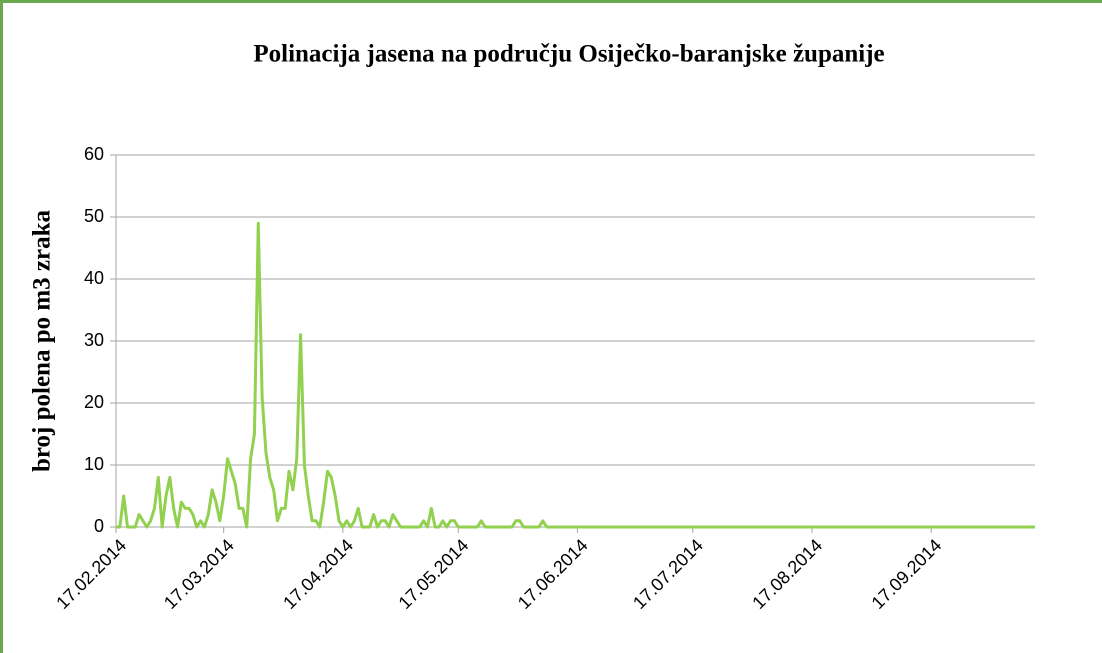 This screenshot has height=653, width=1102. What do you see at coordinates (668, 574) in the screenshot?
I see `x-tick-label: 17.07.2014` at bounding box center [668, 574].